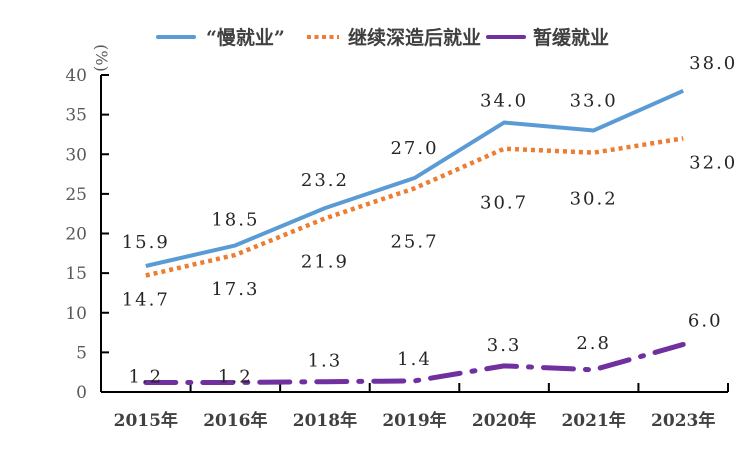 This screenshot has height=452, width=752. Describe the element at coordinates (705, 320) in the screenshot. I see `data-label: 6.0` at that location.